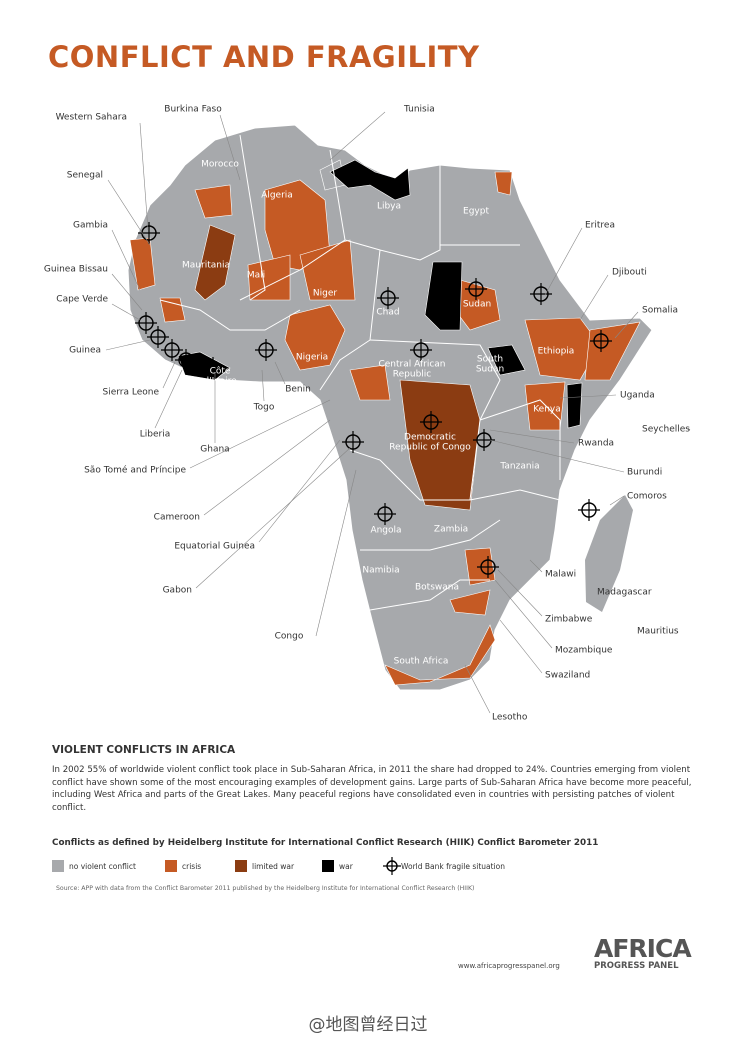  What do you see at coordinates (476, 212) in the screenshot?
I see `country-inner-label: Egypt` at bounding box center [476, 212].